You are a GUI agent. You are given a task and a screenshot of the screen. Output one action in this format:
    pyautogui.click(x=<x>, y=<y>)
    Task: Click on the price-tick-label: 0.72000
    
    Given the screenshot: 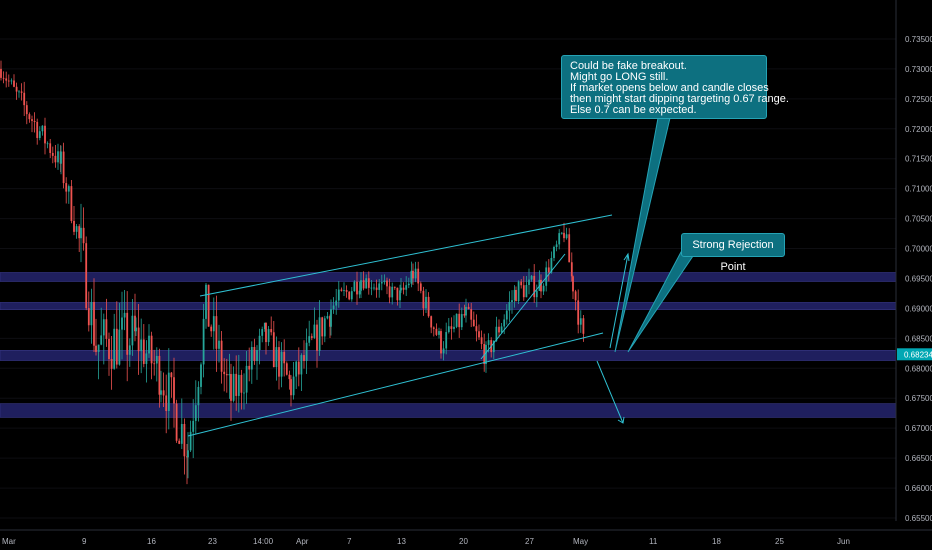 What is the action you would take?
    pyautogui.click(x=918, y=129)
    